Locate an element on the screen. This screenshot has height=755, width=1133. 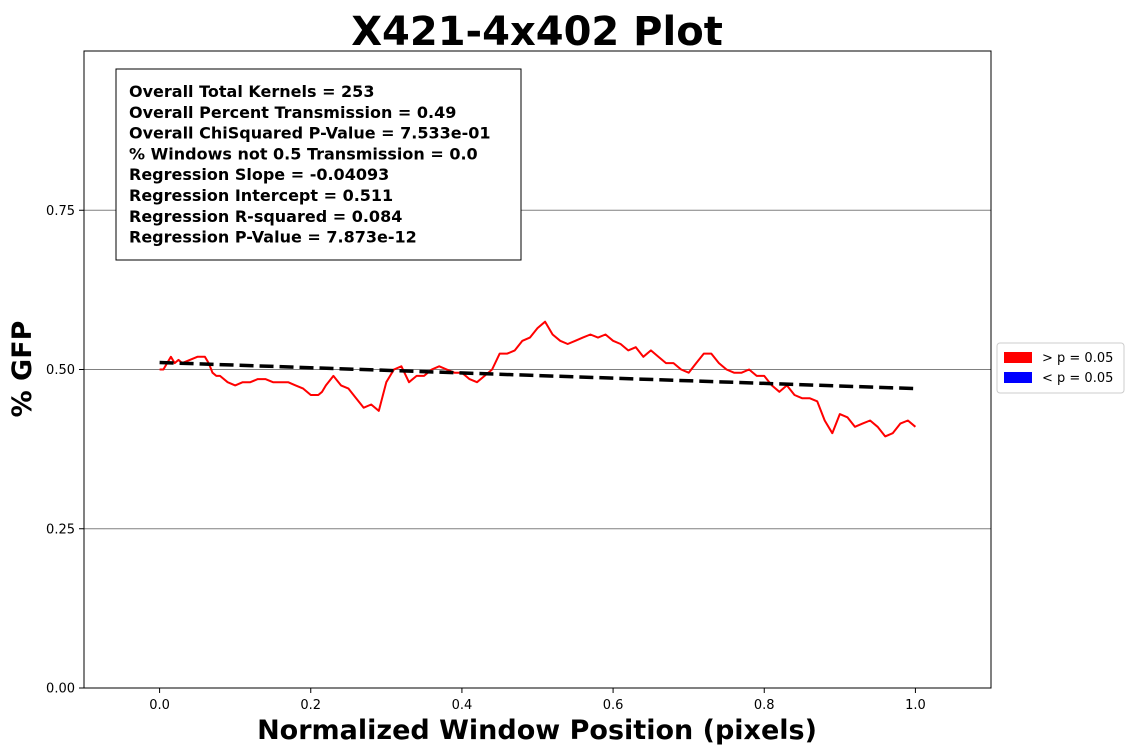
series-layer is located at coordinates (538, 379).